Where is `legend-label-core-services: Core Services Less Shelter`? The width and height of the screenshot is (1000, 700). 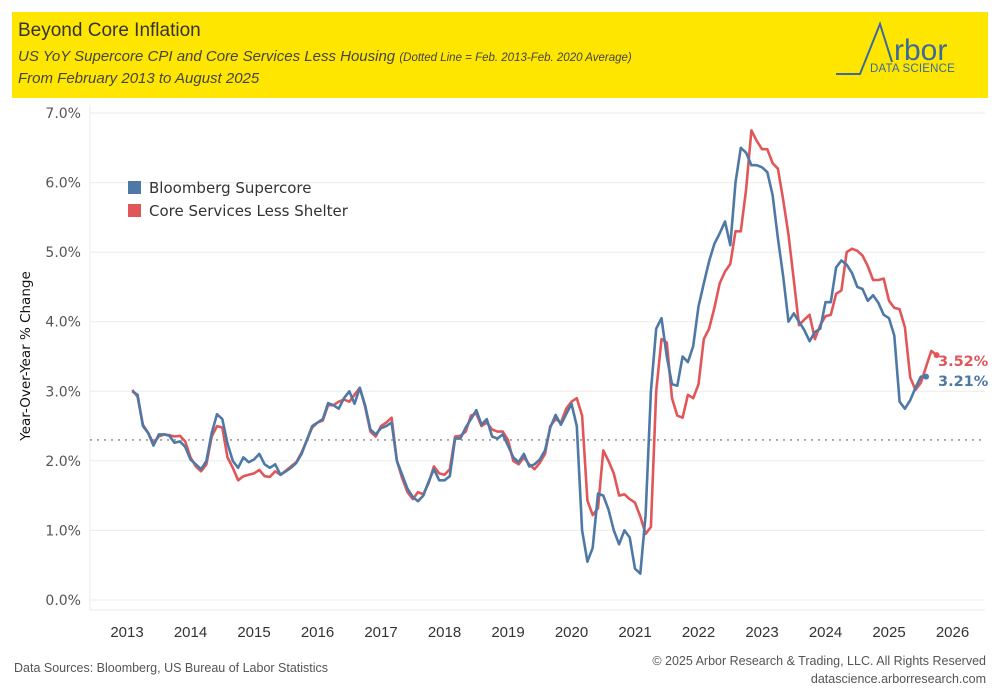
legend-label-core-services: Core Services Less Shelter is located at coordinates (248, 210).